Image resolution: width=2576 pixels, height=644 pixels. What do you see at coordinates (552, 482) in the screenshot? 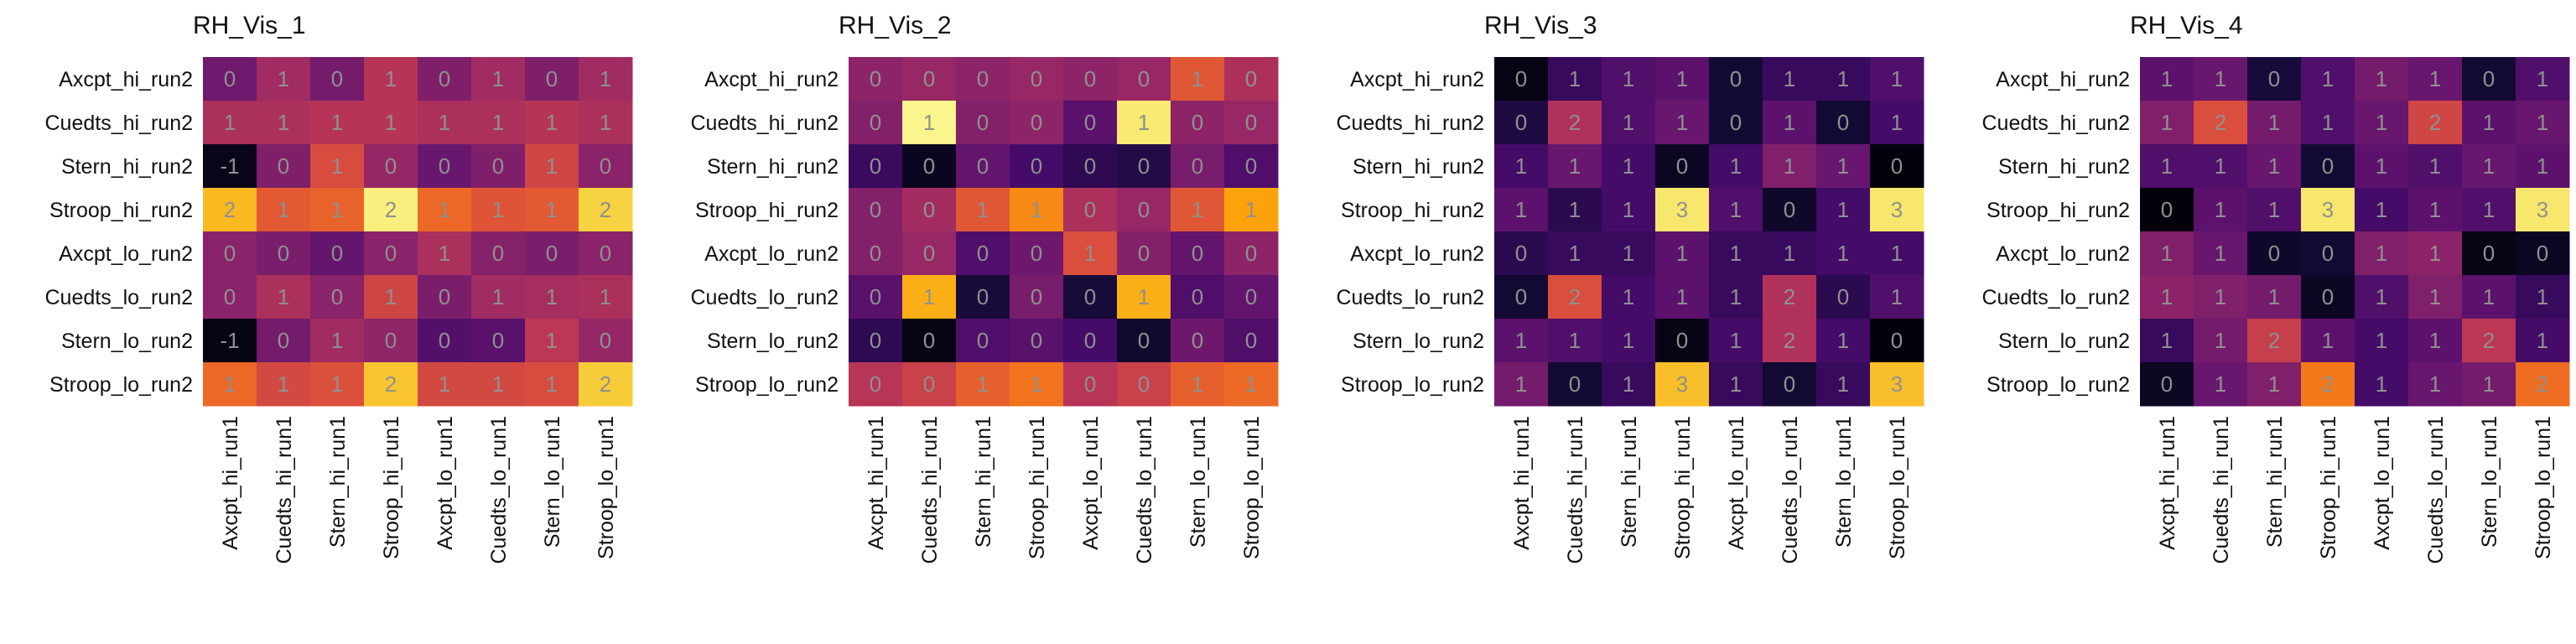
I see `column-tick-label: Stern_lo_run1` at bounding box center [552, 482].